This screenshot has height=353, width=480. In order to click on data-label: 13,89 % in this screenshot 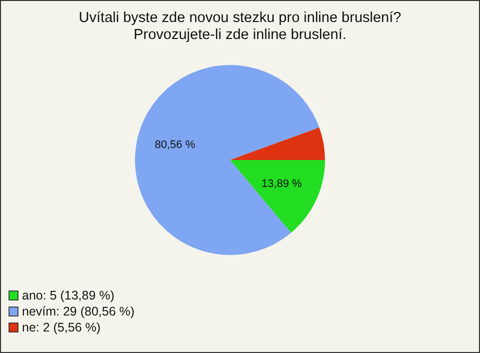, I will do `click(281, 184)`.